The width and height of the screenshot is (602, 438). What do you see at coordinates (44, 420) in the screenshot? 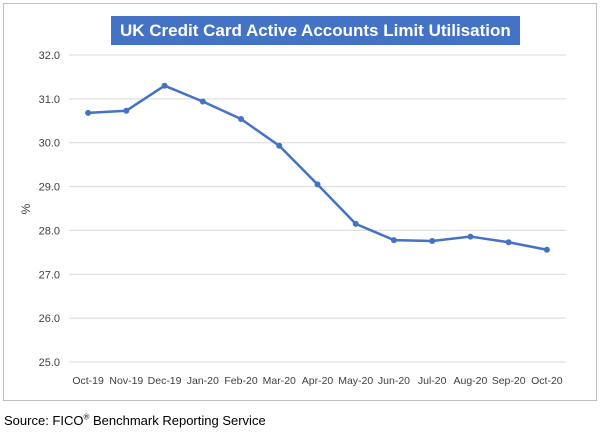
I see `source-prefix: Source: FICO` at bounding box center [44, 420].